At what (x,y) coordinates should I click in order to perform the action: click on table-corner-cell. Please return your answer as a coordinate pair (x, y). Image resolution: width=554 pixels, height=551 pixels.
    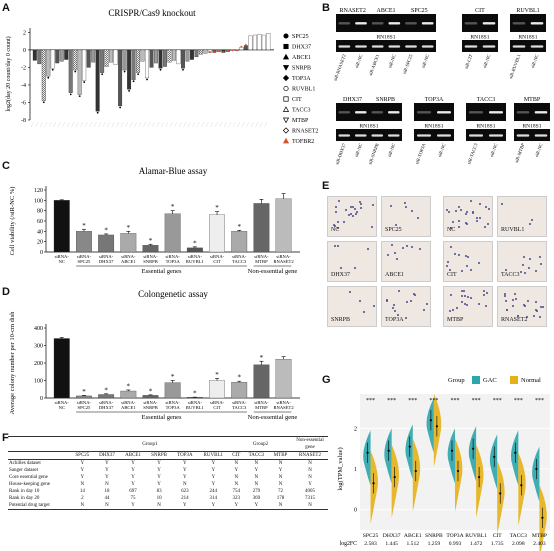
    Looking at the image, I should click on (39, 455).